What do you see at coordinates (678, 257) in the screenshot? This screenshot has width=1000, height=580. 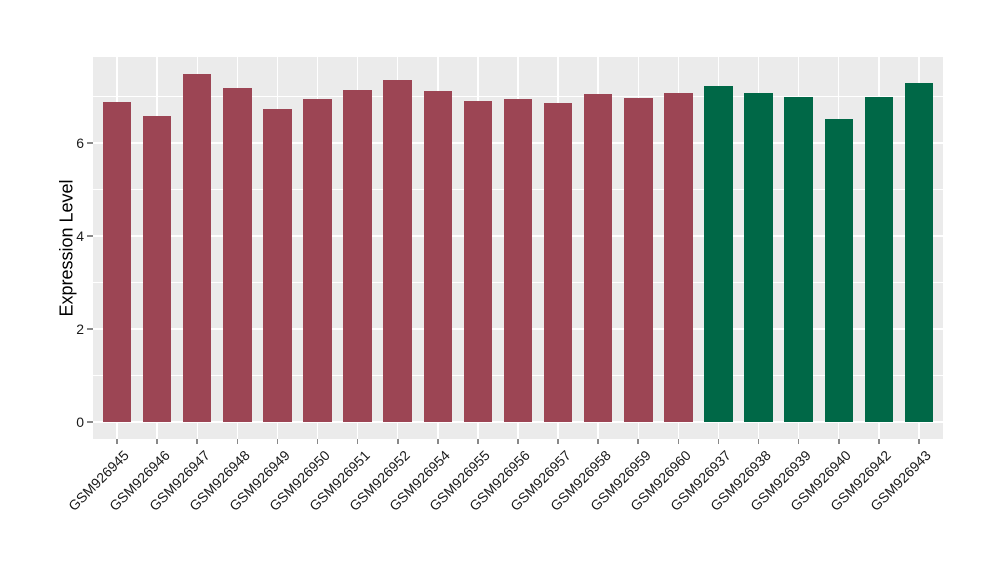 I see `bar-GSM926960` at bounding box center [678, 257].